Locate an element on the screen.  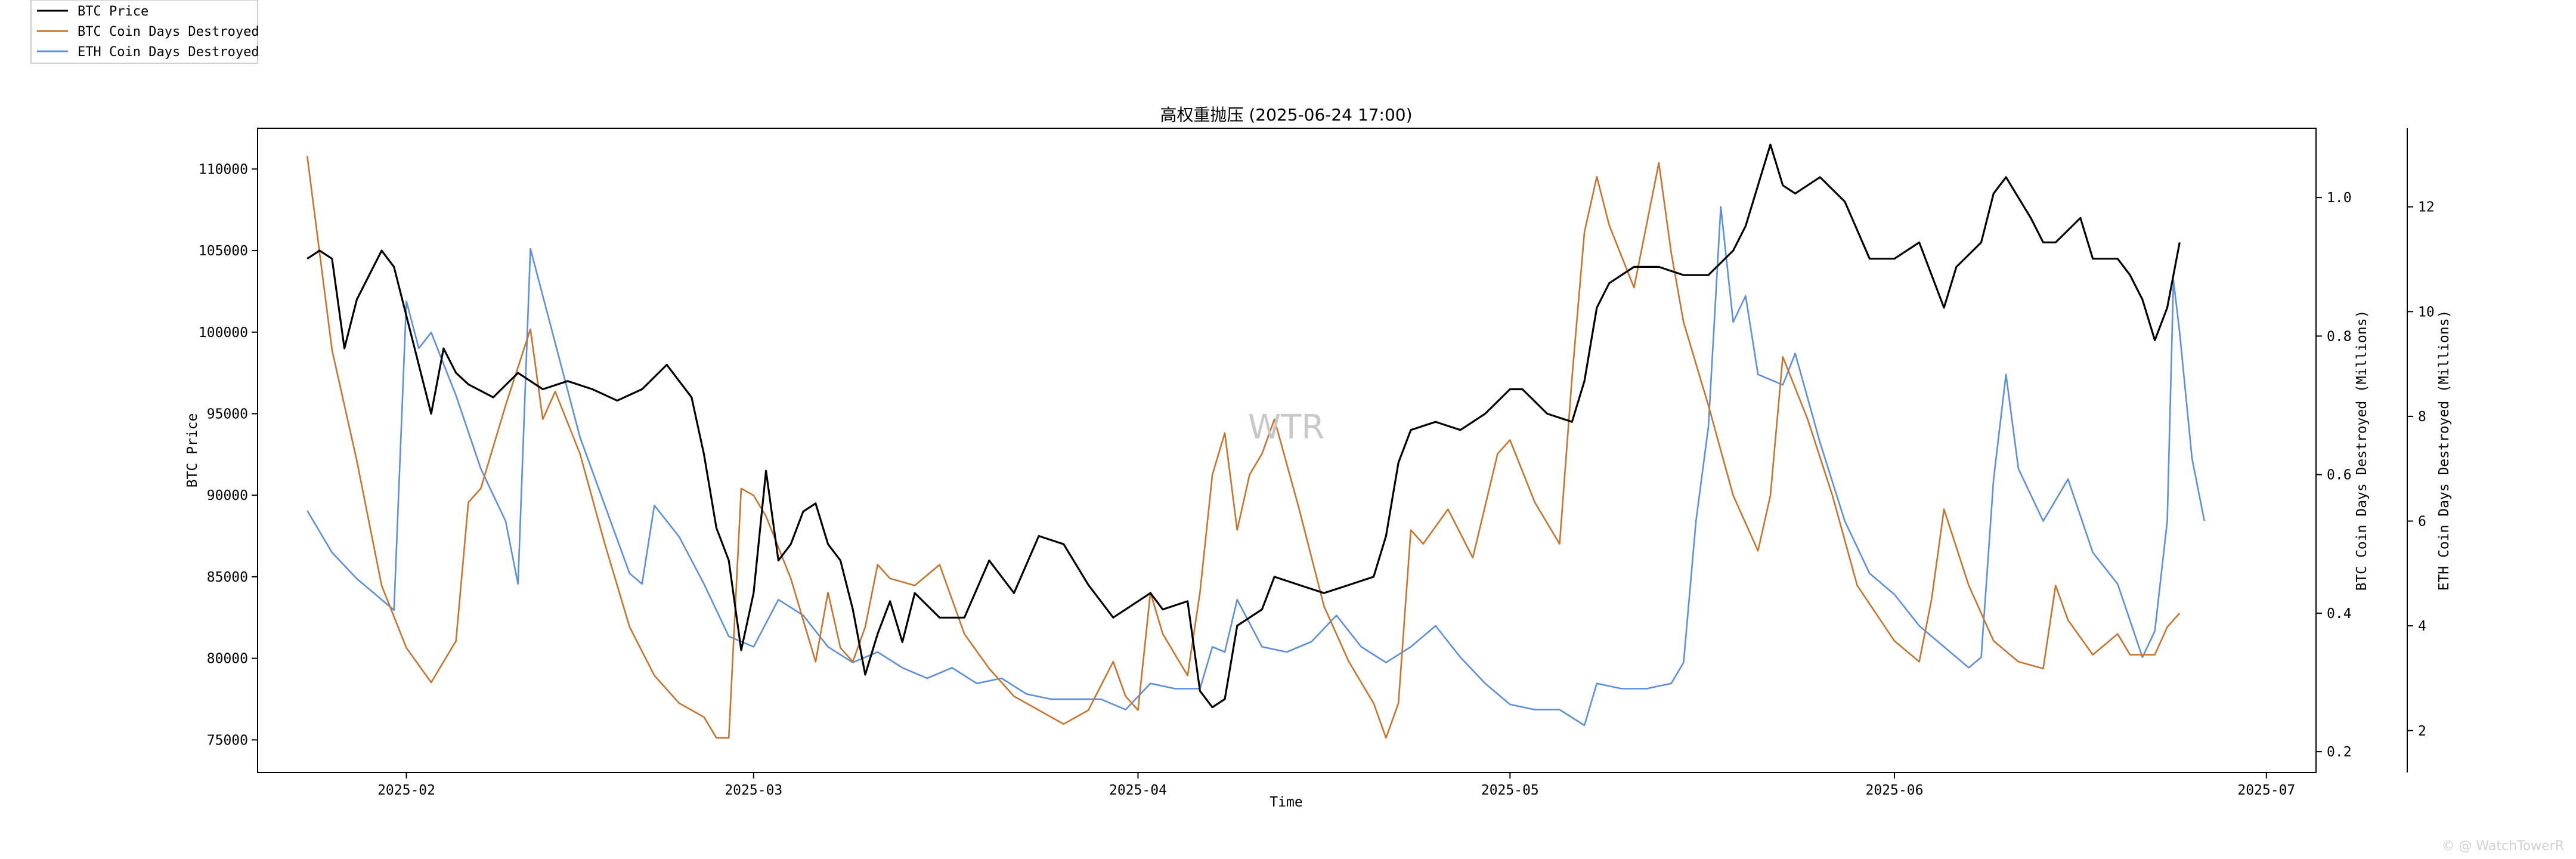
y-tick-label: 80000 is located at coordinates (228, 659).